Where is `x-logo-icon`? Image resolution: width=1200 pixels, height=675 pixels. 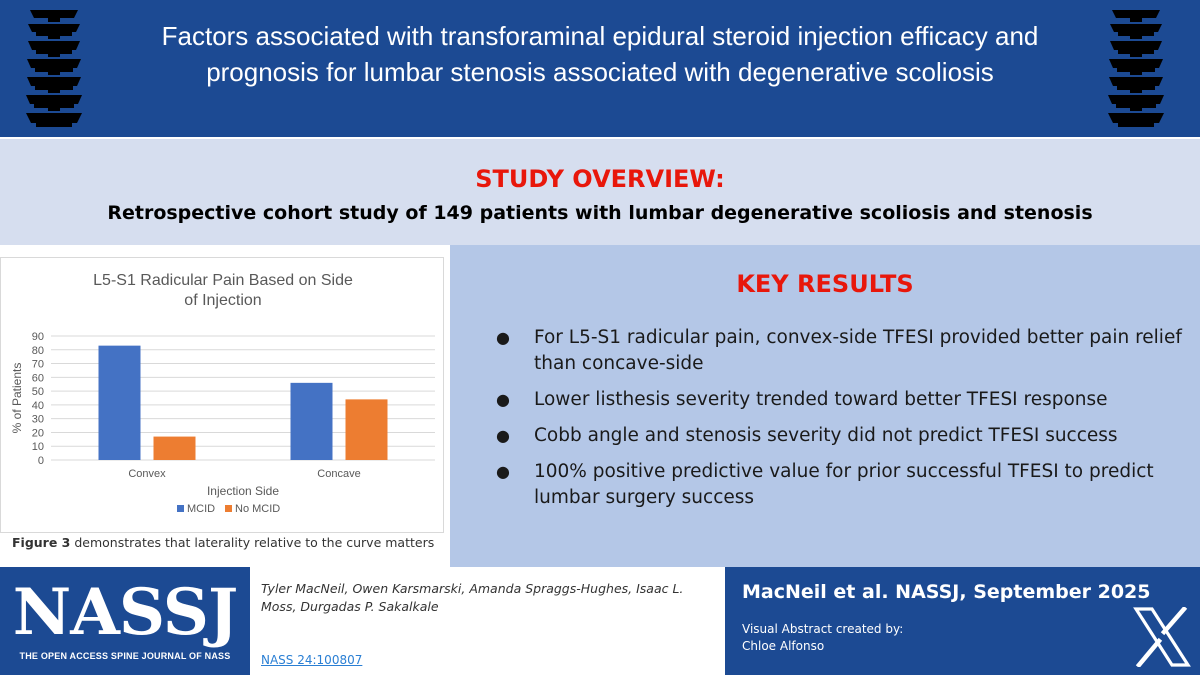
x-logo-icon is located at coordinates (1162, 637).